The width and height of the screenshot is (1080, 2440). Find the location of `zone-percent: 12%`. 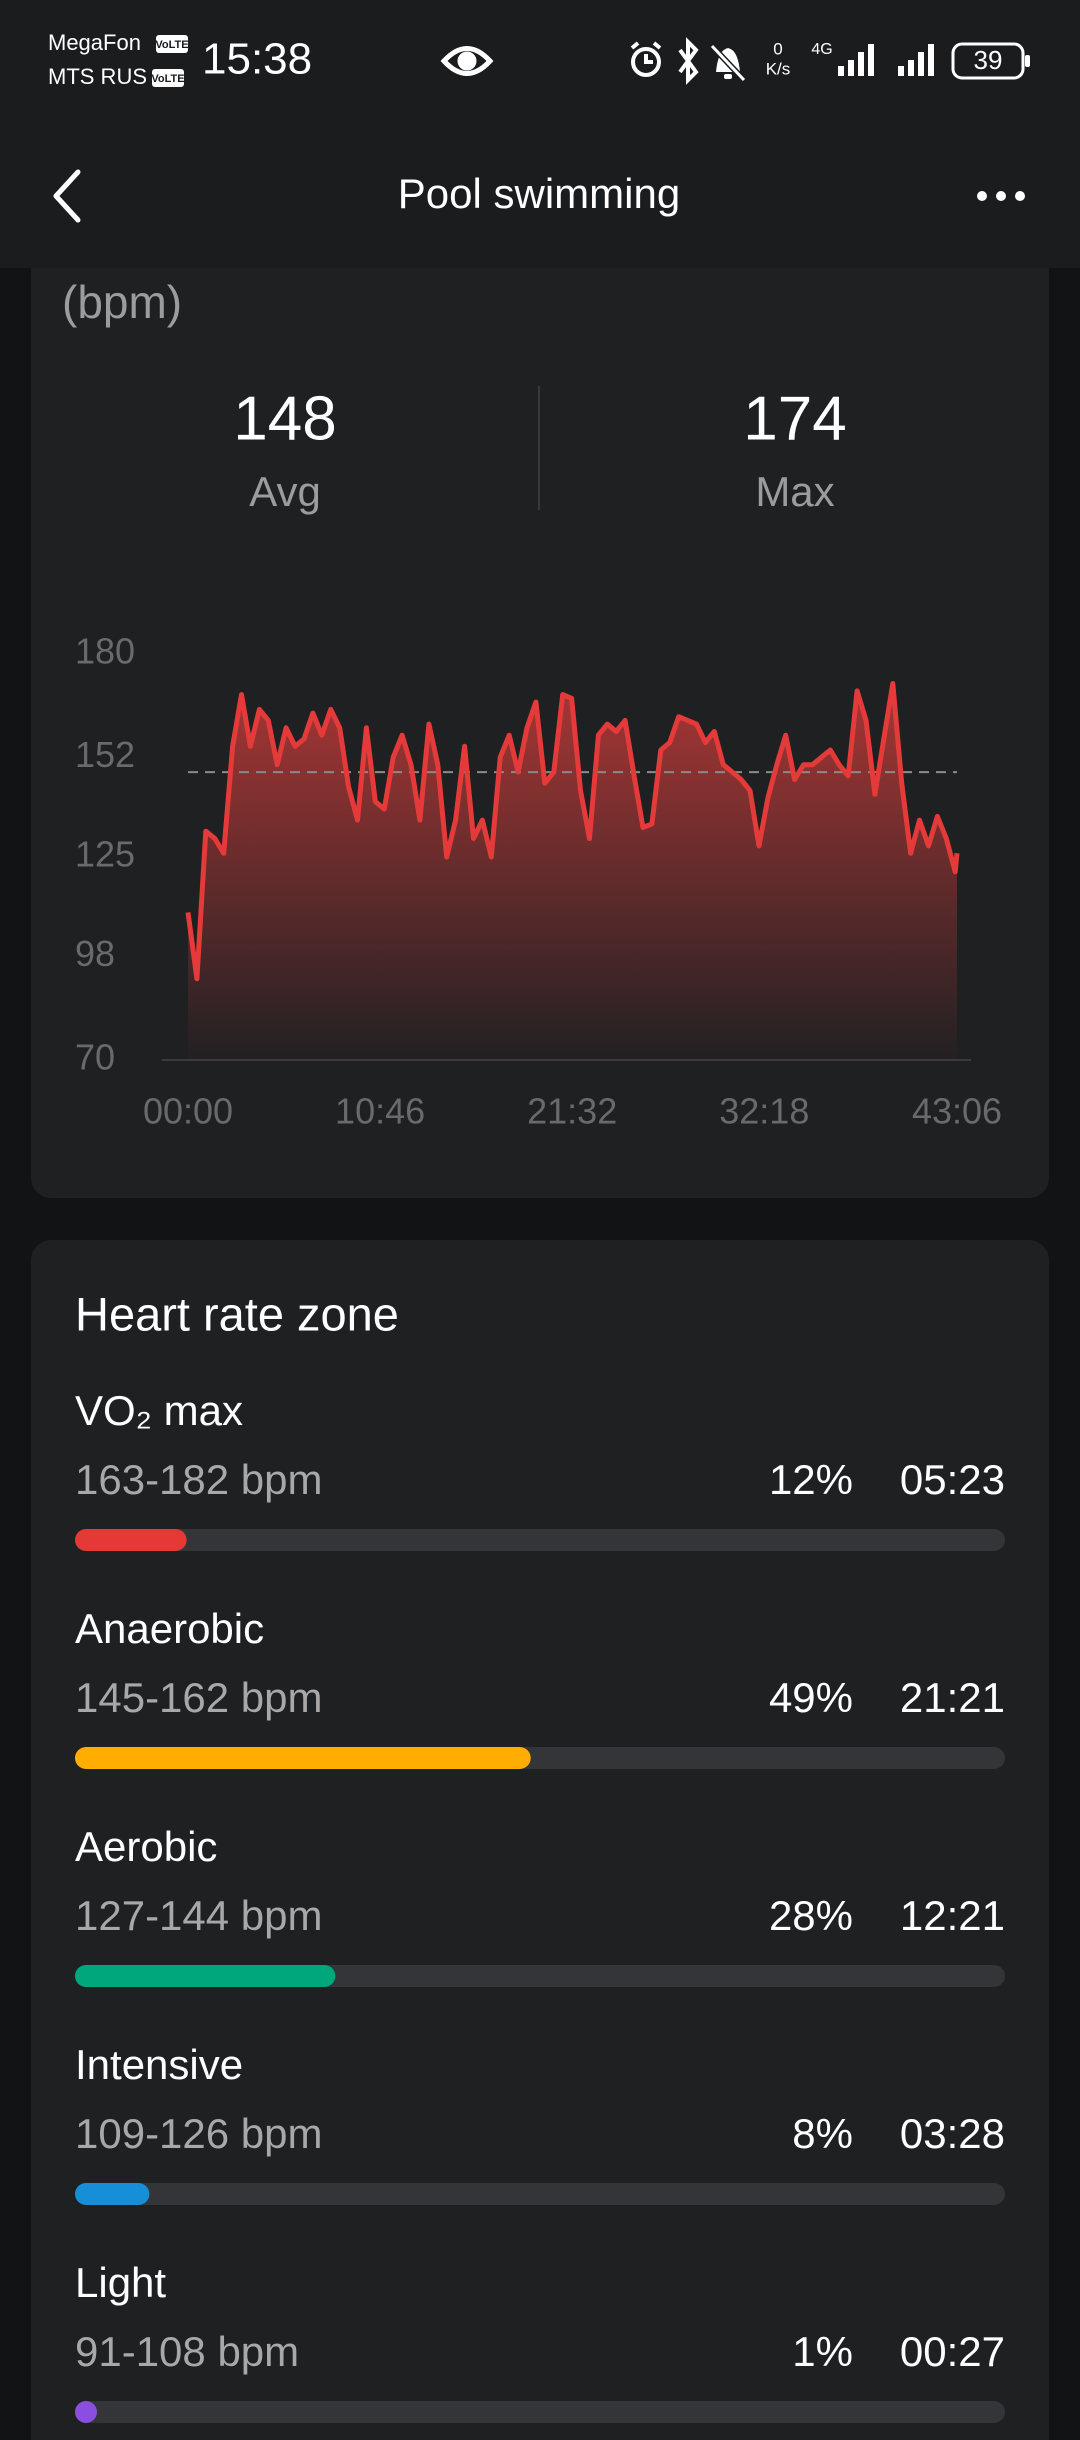

zone-percent: 12% is located at coordinates (811, 1479).